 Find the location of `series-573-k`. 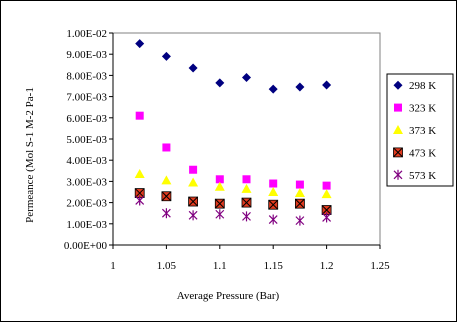

series-573-k is located at coordinates (233, 210).